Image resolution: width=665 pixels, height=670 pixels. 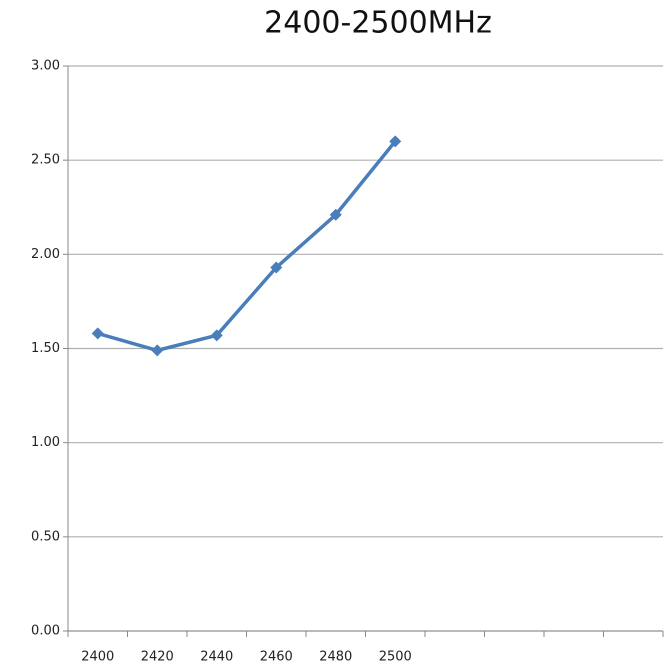 What do you see at coordinates (45, 160) in the screenshot?
I see `y-tick-label: 2.50` at bounding box center [45, 160].